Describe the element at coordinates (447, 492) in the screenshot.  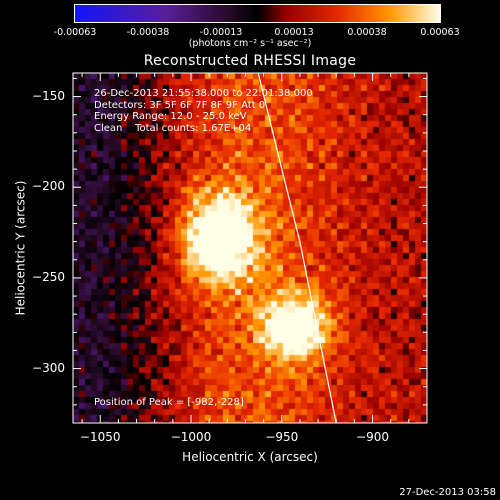
I see `timestamp: 27-Dec-2013 03:58` at that location.